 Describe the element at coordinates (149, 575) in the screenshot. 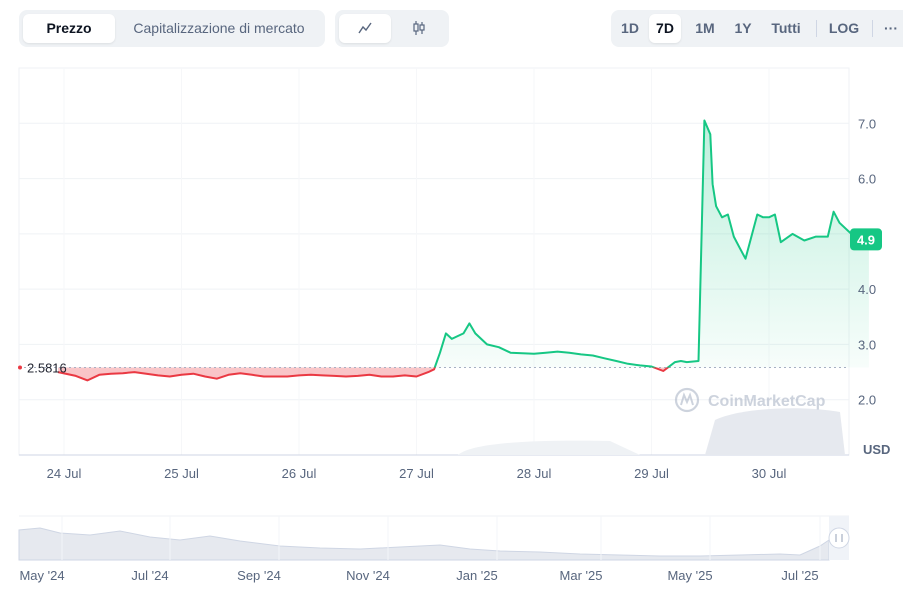

I see `navigator-tick-label: Jul '24` at that location.